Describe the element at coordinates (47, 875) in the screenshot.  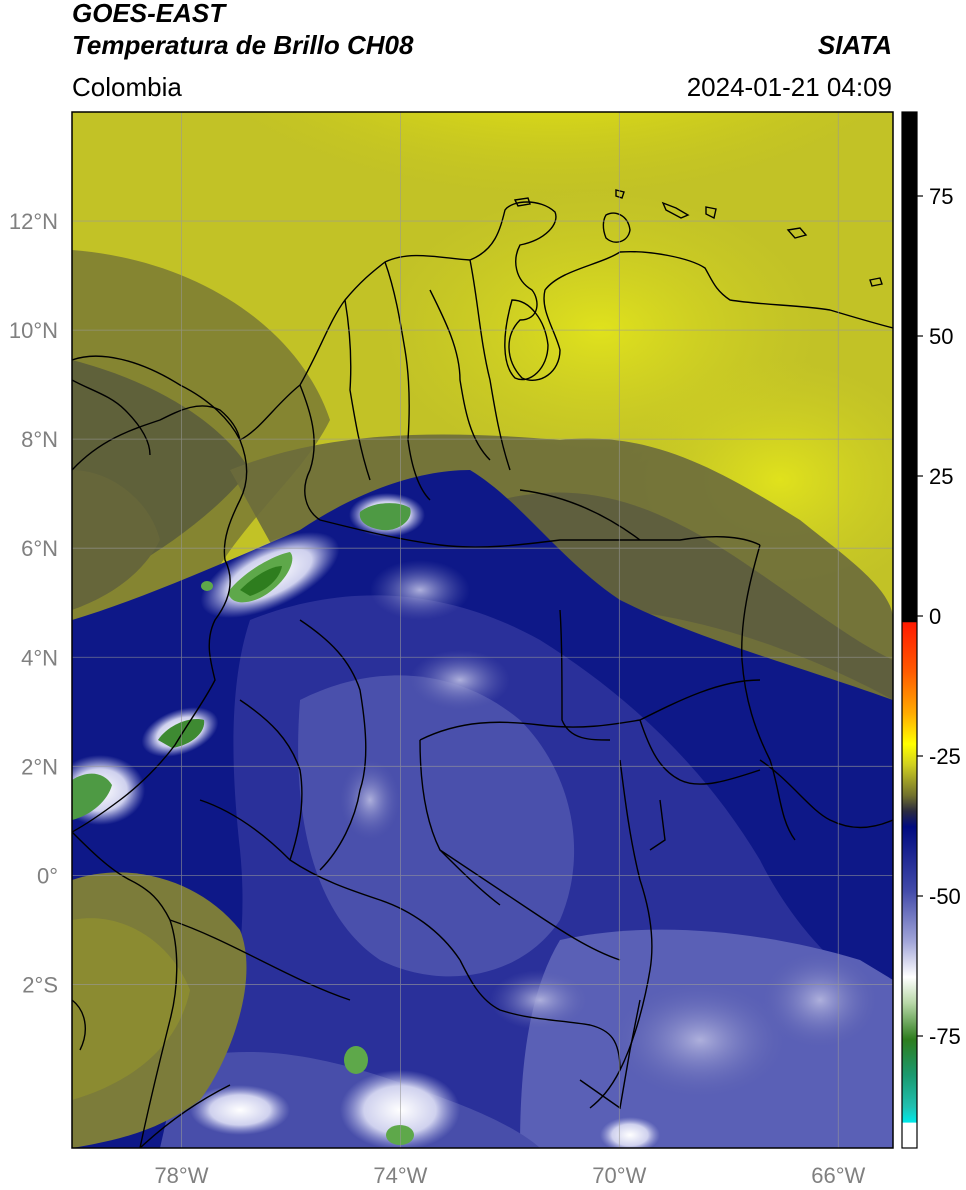
I see `lat-tick-label: 0°` at that location.